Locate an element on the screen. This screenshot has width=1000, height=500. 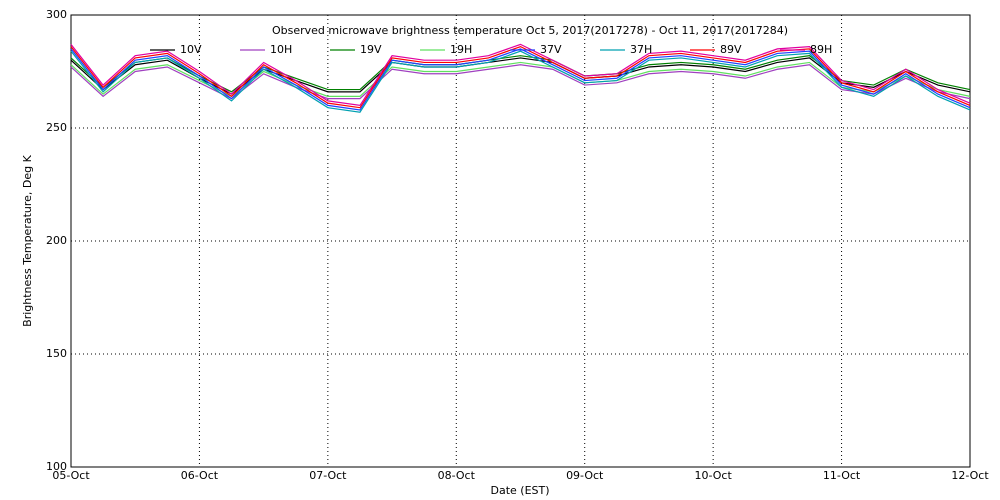
x-tick-label: 09-Oct is located at coordinates (585, 475).